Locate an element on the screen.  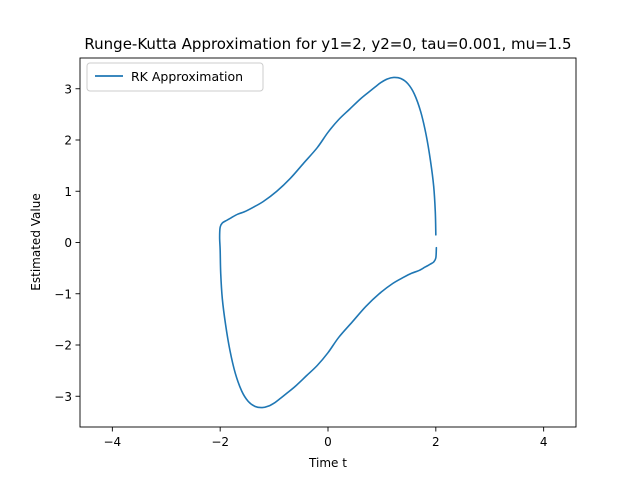
x-axis-ticks: −4 −2 0 2 4 is located at coordinates (325, 438).